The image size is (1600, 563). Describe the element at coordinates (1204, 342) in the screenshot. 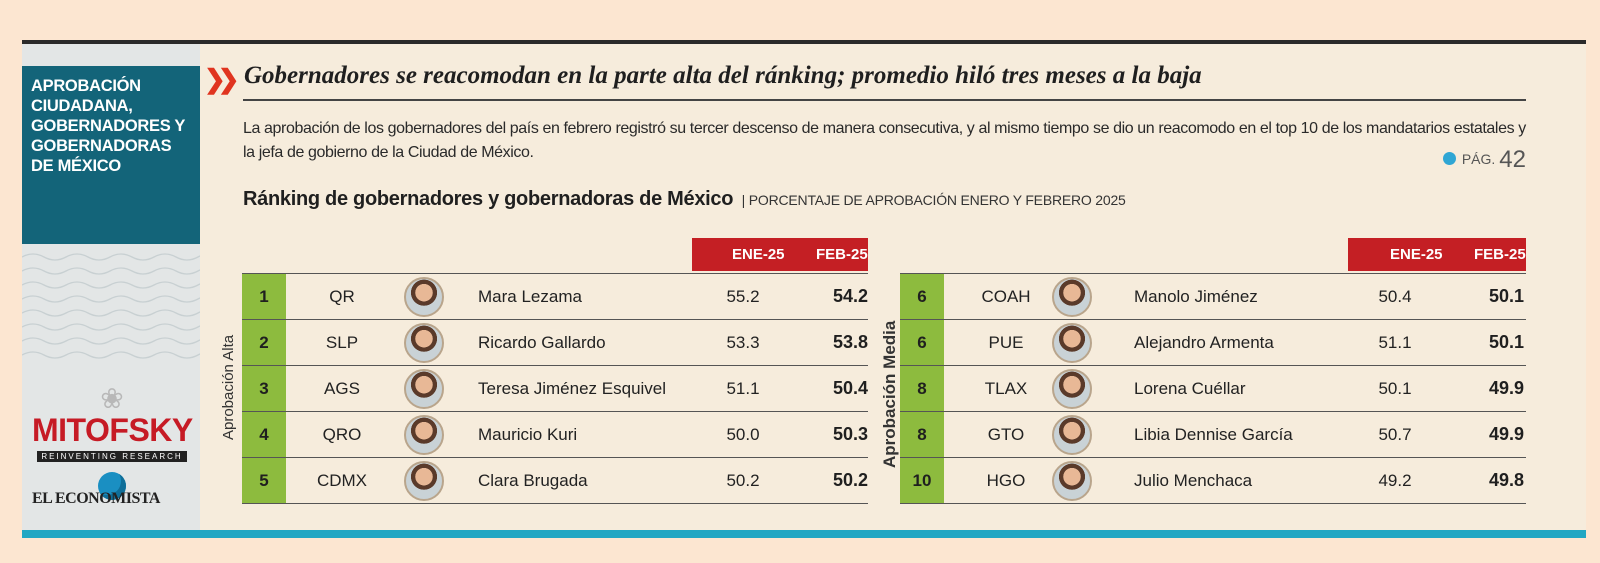

I see `governor-name: Alejandro Armenta` at that location.